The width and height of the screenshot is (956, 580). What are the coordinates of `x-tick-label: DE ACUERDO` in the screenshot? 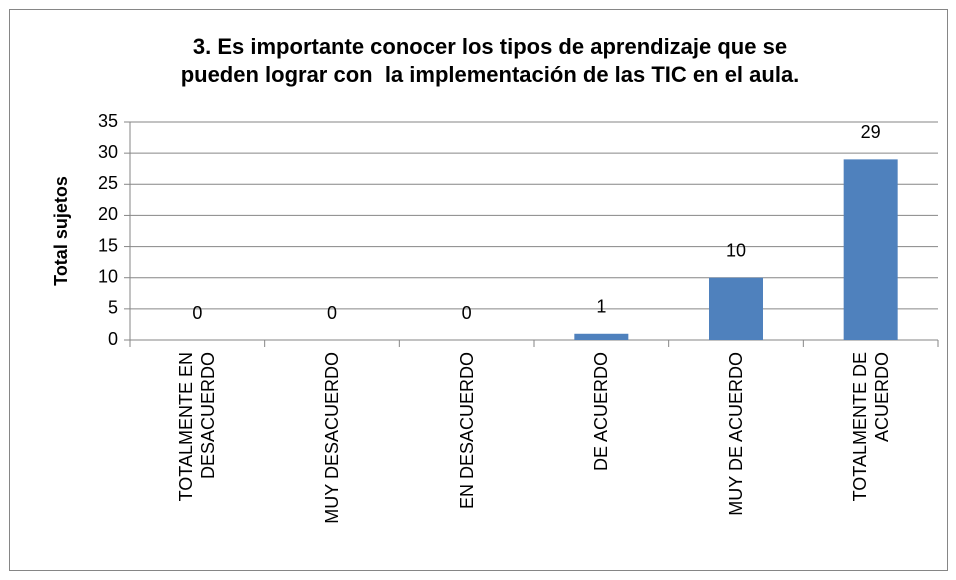 It's located at (601, 412).